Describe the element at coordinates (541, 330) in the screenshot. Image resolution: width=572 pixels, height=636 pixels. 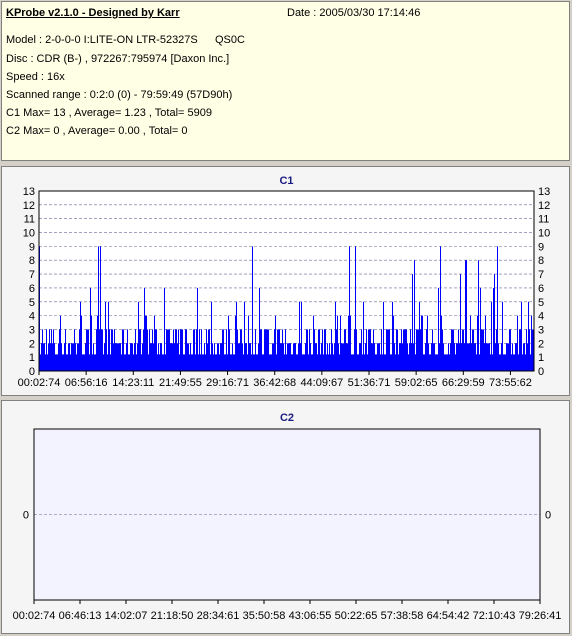
I see `c1-ytick-right: 3` at that location.